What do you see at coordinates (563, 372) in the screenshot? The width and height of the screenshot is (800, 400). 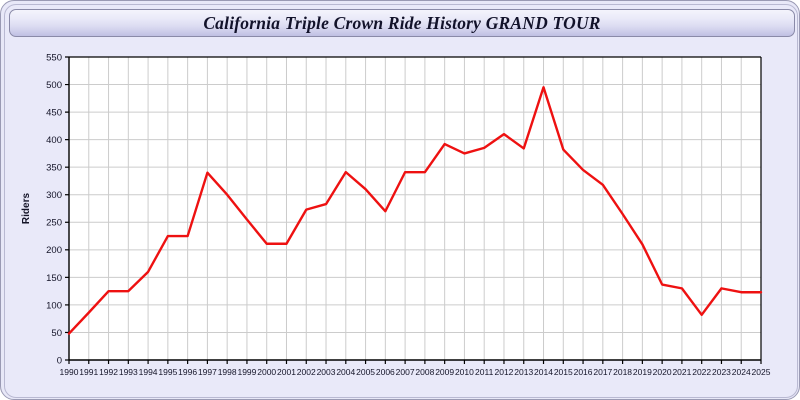 I see `svg-text: 2015` at bounding box center [563, 372].